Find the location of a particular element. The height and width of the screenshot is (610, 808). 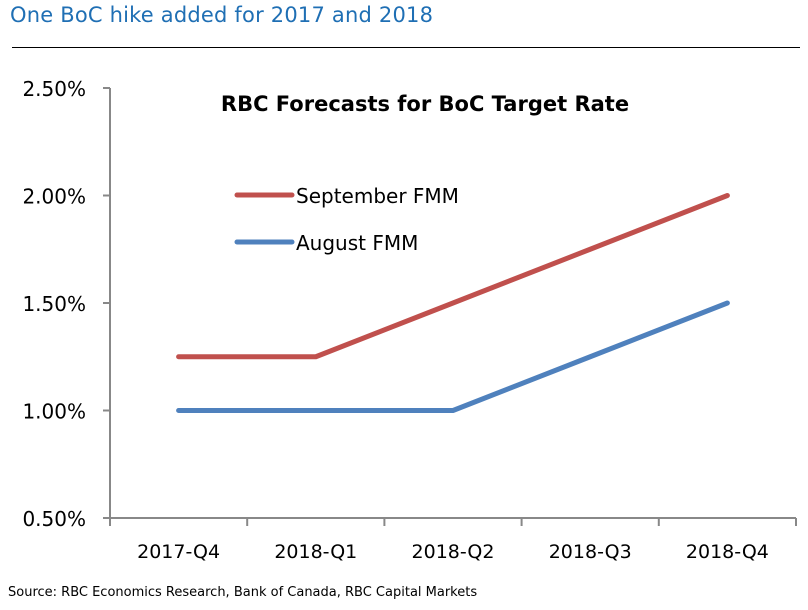

x-tick-label: 2018-Q3 is located at coordinates (590, 552).